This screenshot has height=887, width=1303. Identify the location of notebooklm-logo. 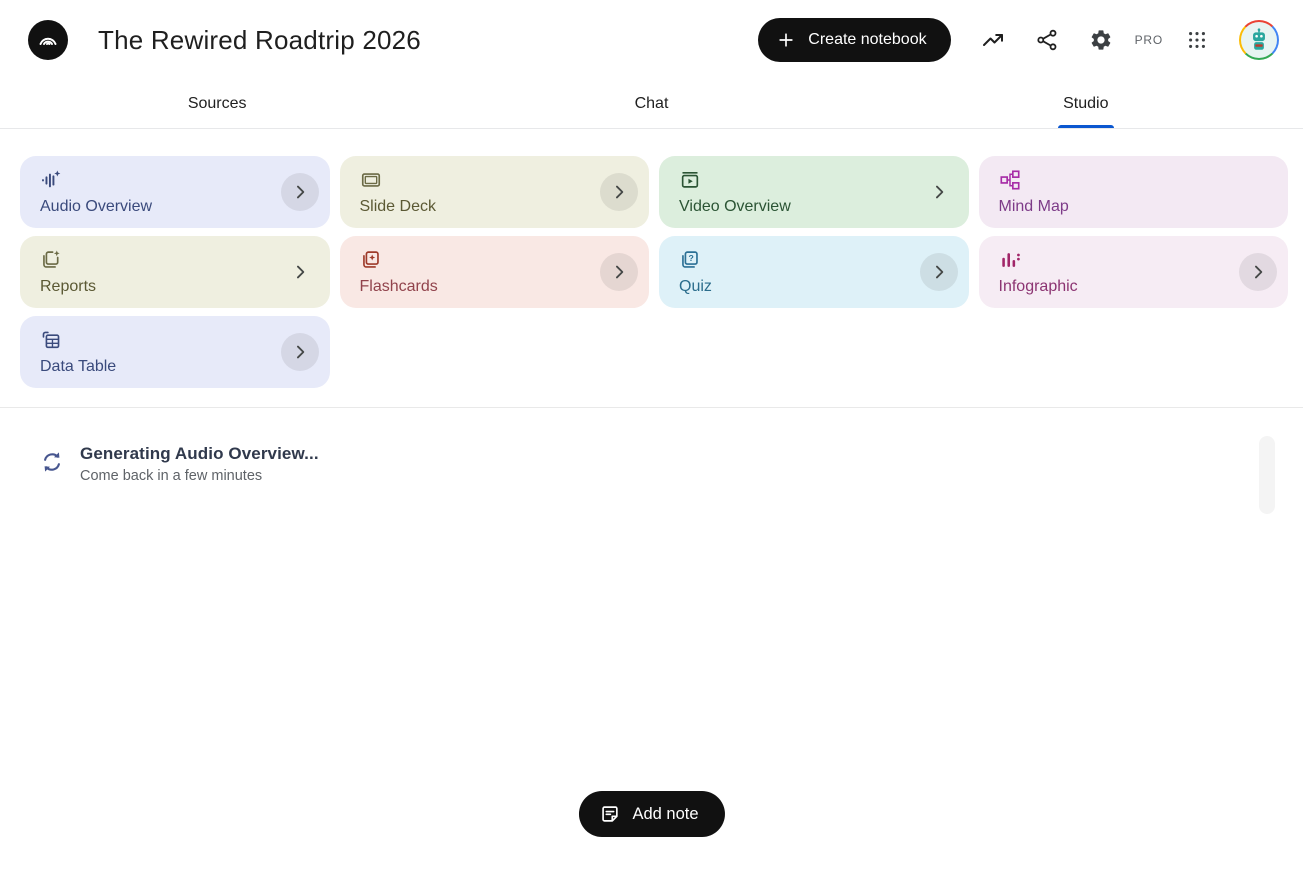
(48, 40).